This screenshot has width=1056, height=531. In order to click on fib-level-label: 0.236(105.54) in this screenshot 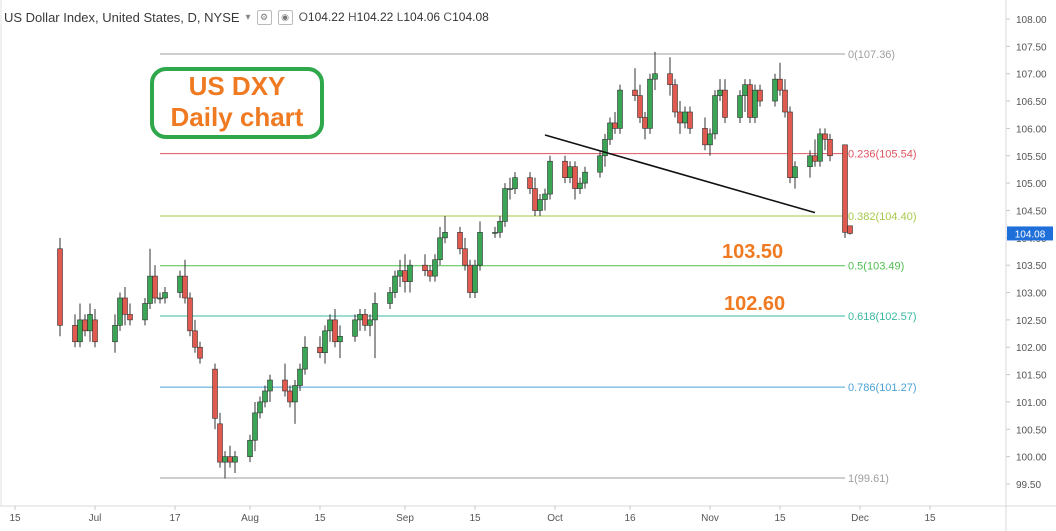, I will do `click(882, 155)`.